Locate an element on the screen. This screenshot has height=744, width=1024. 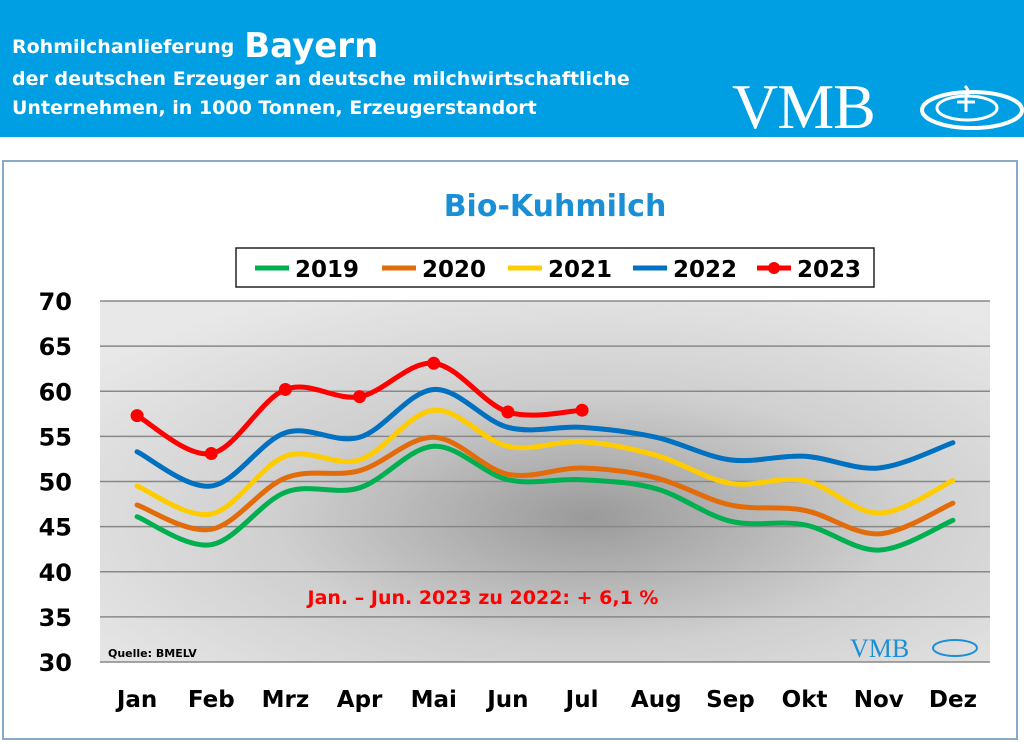
annotation: Jan. – Jun. 2023 zu 2022: + 6,1 % is located at coordinates (482, 598).